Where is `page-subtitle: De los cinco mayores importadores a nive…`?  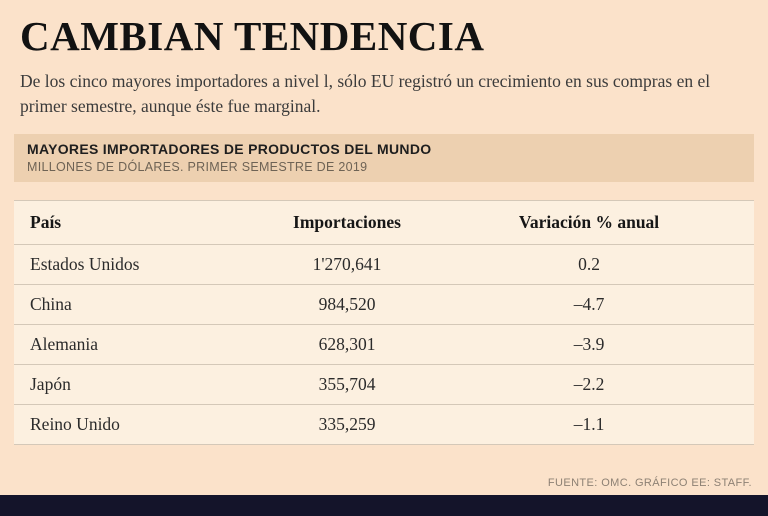 page-subtitle: De los cinco mayores importadores a nive… is located at coordinates (365, 93).